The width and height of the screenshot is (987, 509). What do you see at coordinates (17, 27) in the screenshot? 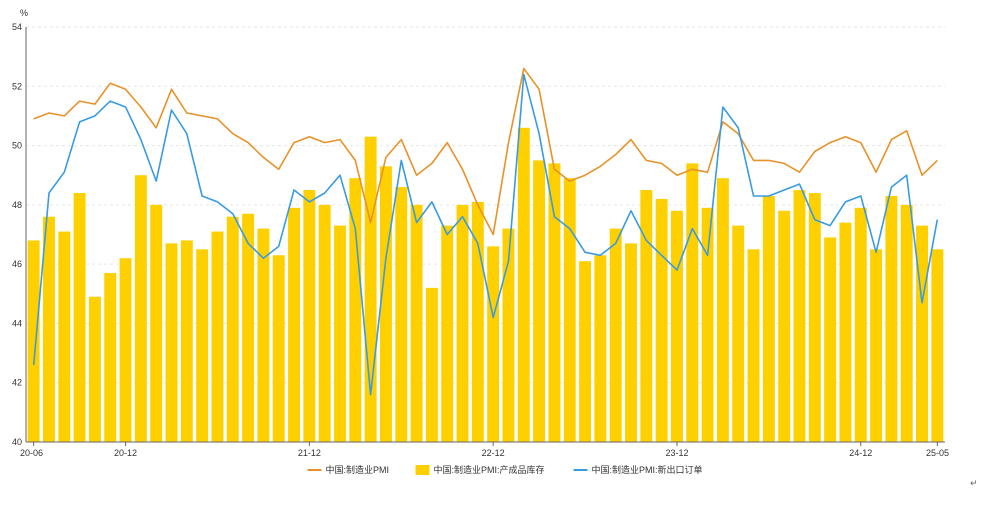
I see `y-tick-label: 54` at bounding box center [17, 27].